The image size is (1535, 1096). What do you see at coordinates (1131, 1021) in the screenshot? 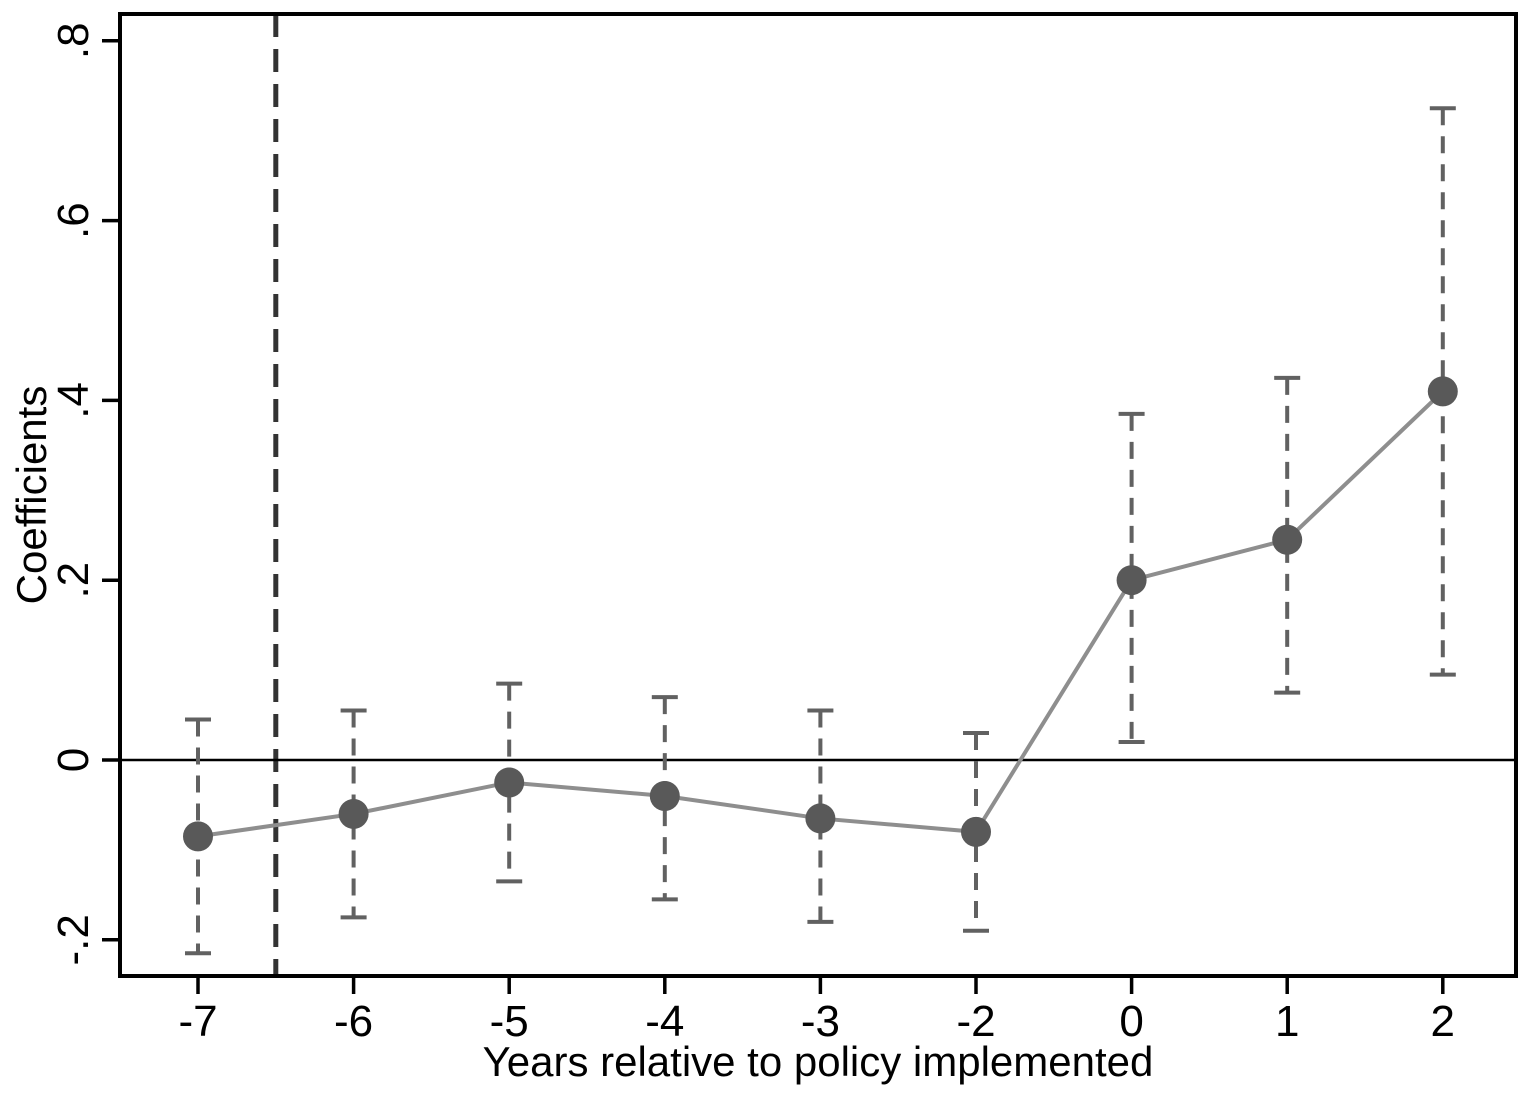
I see `x-axis-tick-label: 0` at bounding box center [1131, 1021].